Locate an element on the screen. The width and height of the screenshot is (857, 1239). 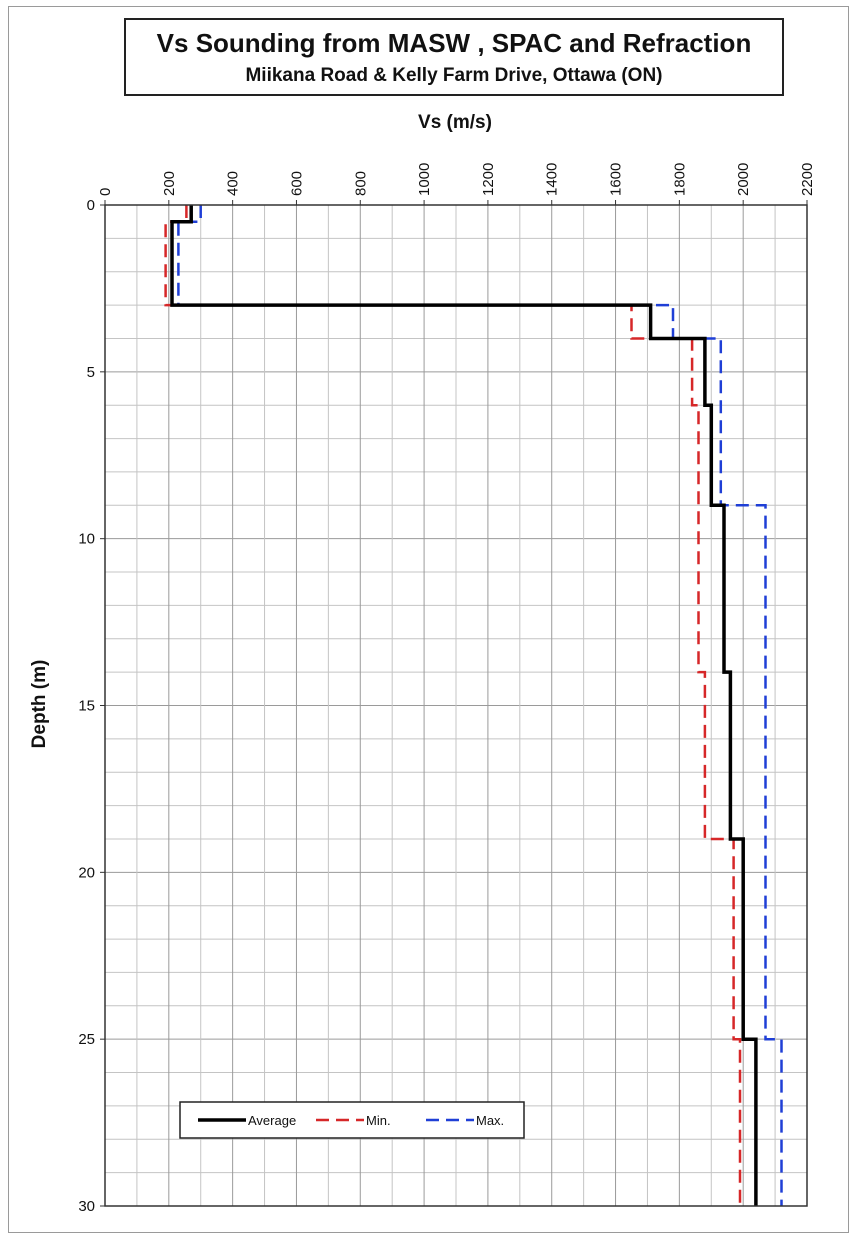
y-tick-label: 5 is located at coordinates (91, 372).